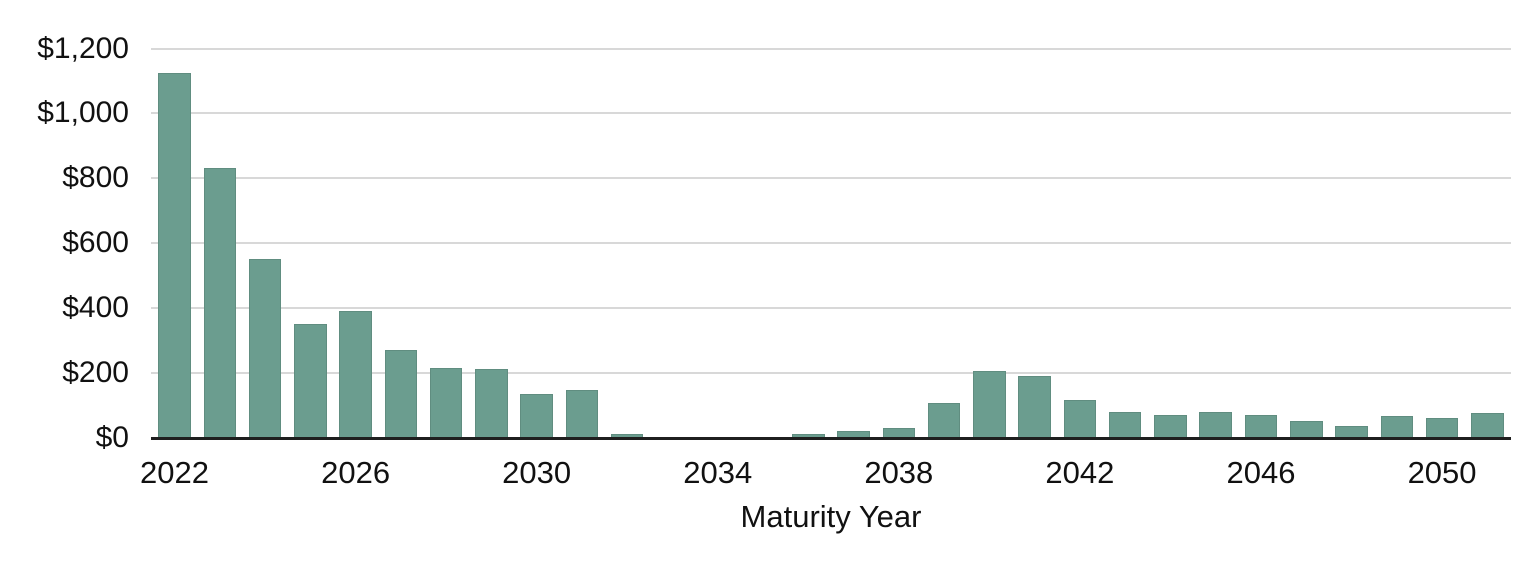  I want to click on y-tick-label-400: $400, so click(95, 307).